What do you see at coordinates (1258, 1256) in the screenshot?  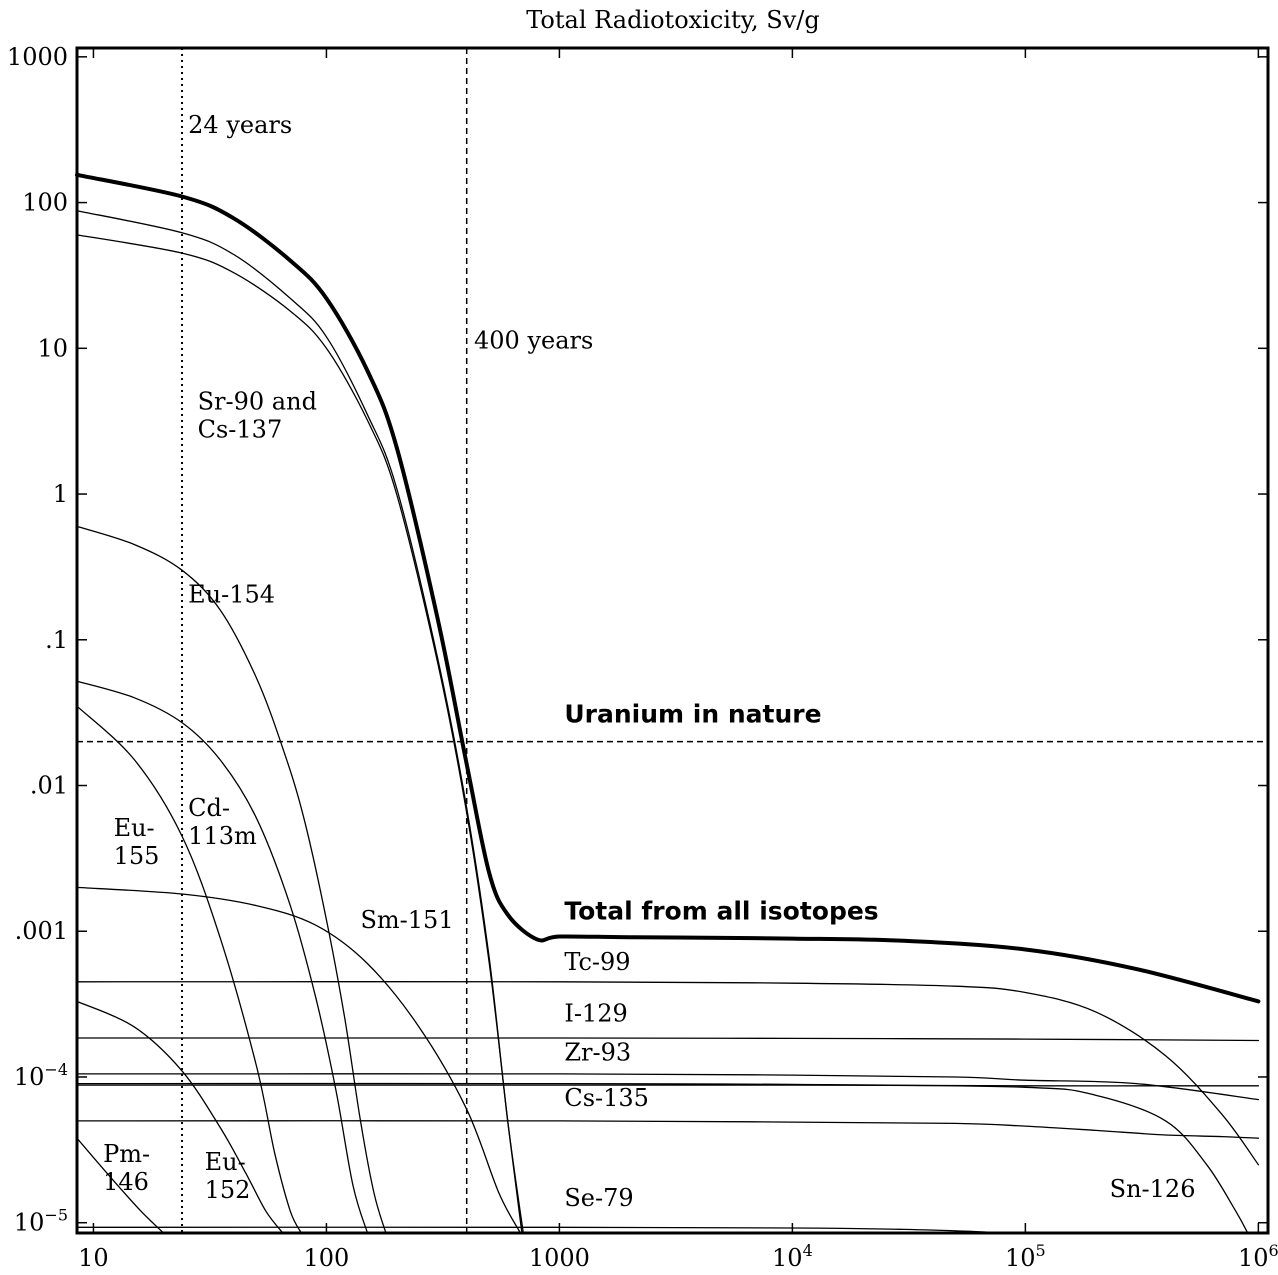 I see `x-tick-label-5: 10⁶` at bounding box center [1258, 1256].